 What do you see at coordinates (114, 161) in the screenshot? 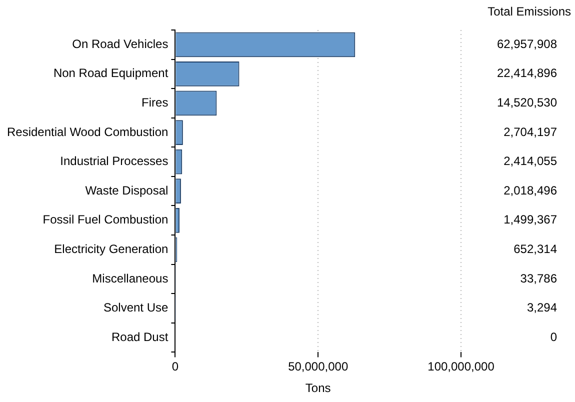
I see `y-tick-label: Industrial Processes` at bounding box center [114, 161].